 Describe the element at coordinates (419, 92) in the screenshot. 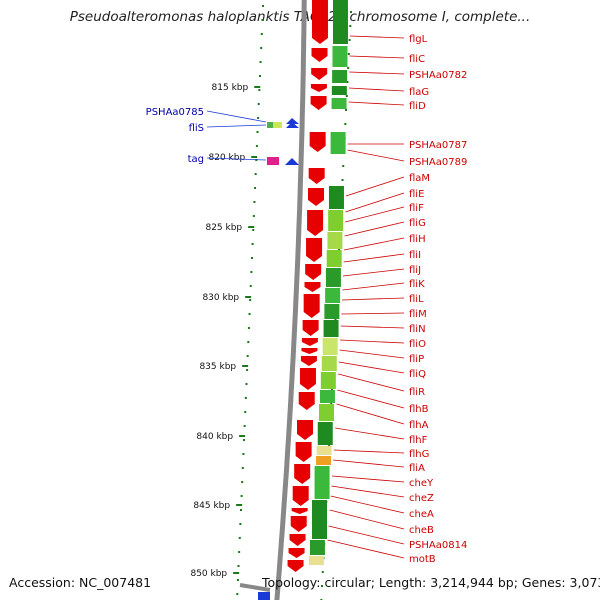

I see `gene-label-flag: flaG` at that location.